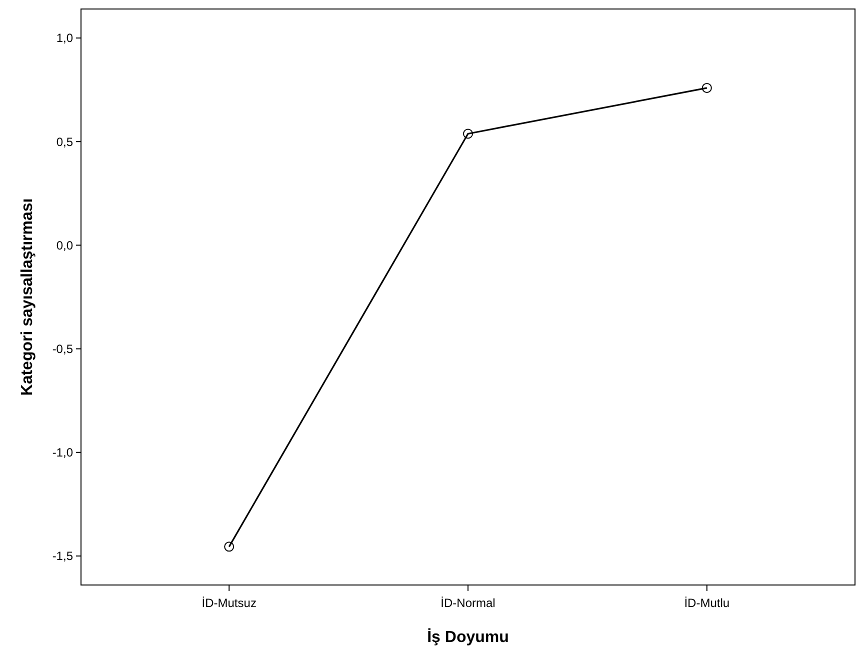 Image resolution: width=859 pixels, height=664 pixels. What do you see at coordinates (468, 637) in the screenshot?
I see `x-axis-title: İş Doyumu` at bounding box center [468, 637].